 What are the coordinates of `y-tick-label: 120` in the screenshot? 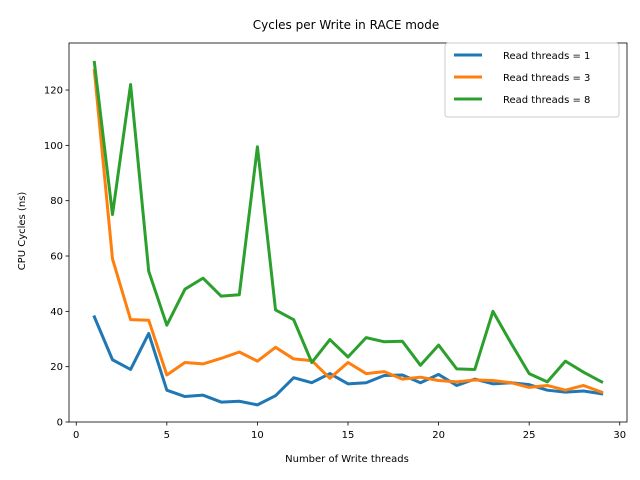 It's located at (53, 91).